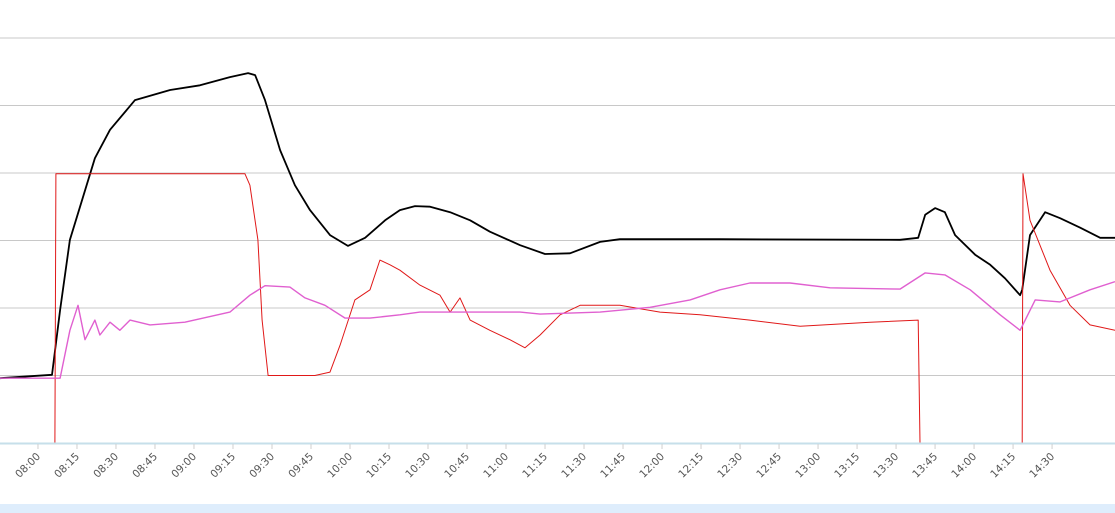 The width and height of the screenshot is (1115, 513). I want to click on x-tick-label: 11:45, so click(613, 466).